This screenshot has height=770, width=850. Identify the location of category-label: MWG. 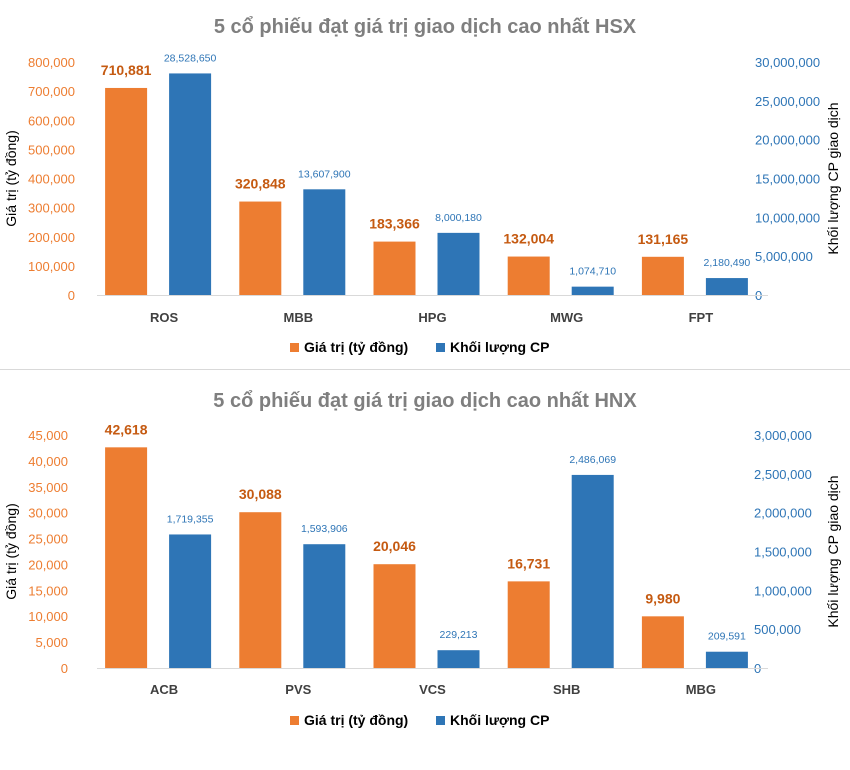
(566, 317).